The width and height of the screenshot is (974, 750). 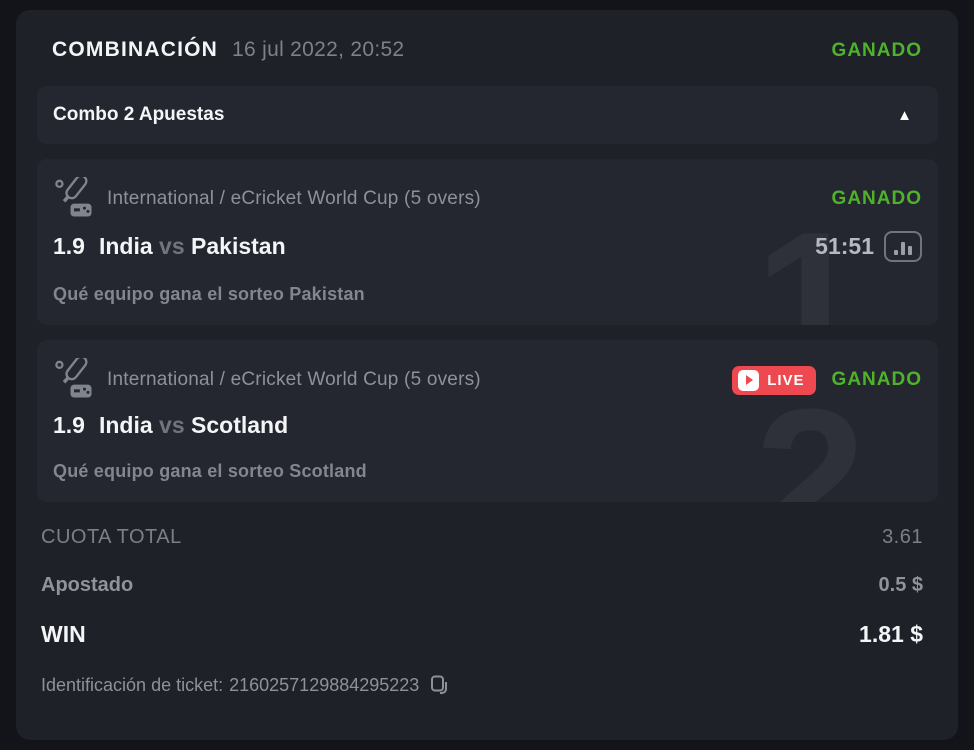 I want to click on stake-row: Apostado 0.5 $, so click(x=482, y=585).